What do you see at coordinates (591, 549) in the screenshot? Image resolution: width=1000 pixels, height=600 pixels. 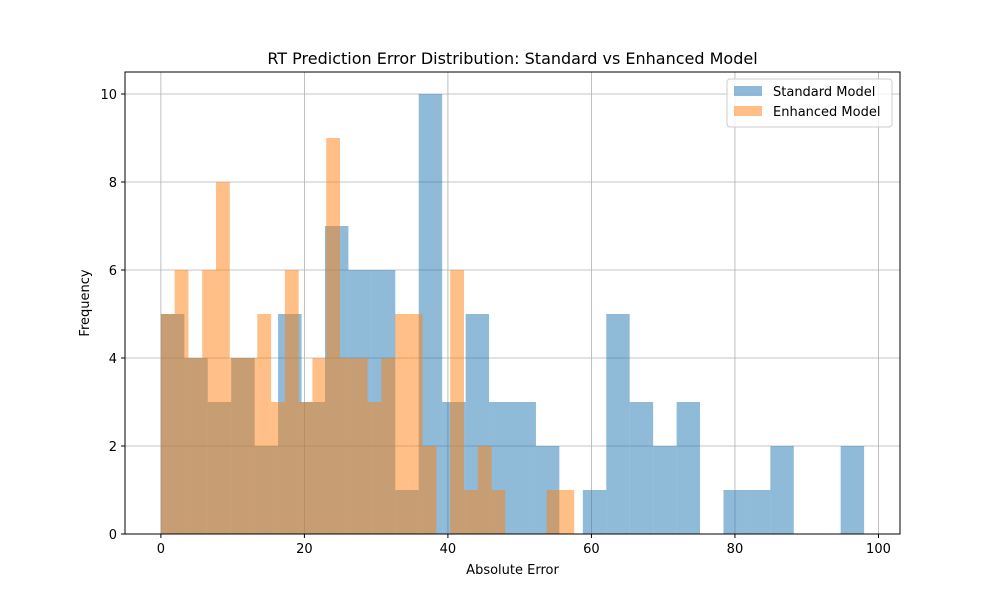 I see `x-tick-label-3: 60` at bounding box center [591, 549].